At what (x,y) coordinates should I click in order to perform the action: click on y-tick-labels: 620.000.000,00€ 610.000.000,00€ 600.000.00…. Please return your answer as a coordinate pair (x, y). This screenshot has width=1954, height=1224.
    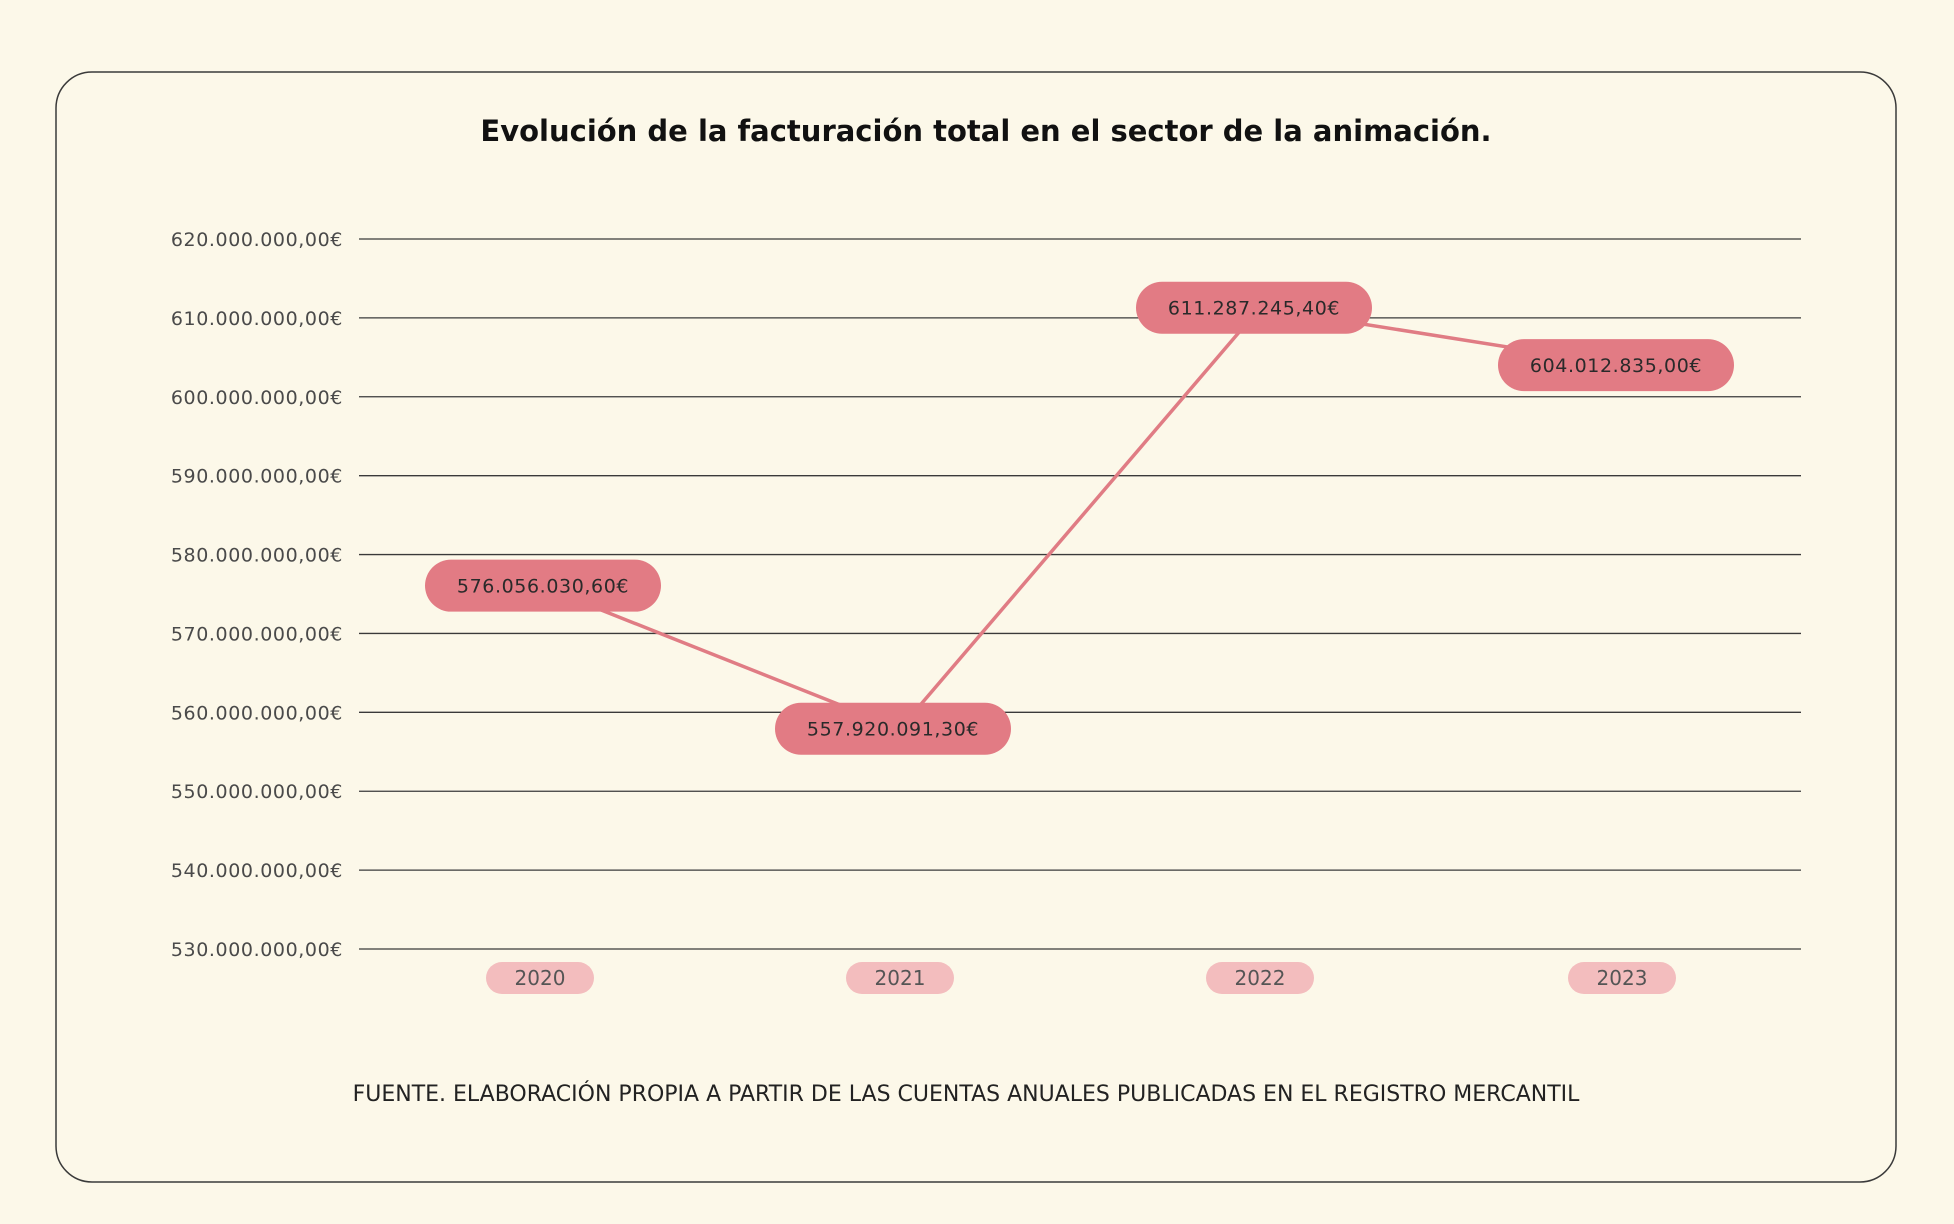
    Looking at the image, I should click on (257, 595).